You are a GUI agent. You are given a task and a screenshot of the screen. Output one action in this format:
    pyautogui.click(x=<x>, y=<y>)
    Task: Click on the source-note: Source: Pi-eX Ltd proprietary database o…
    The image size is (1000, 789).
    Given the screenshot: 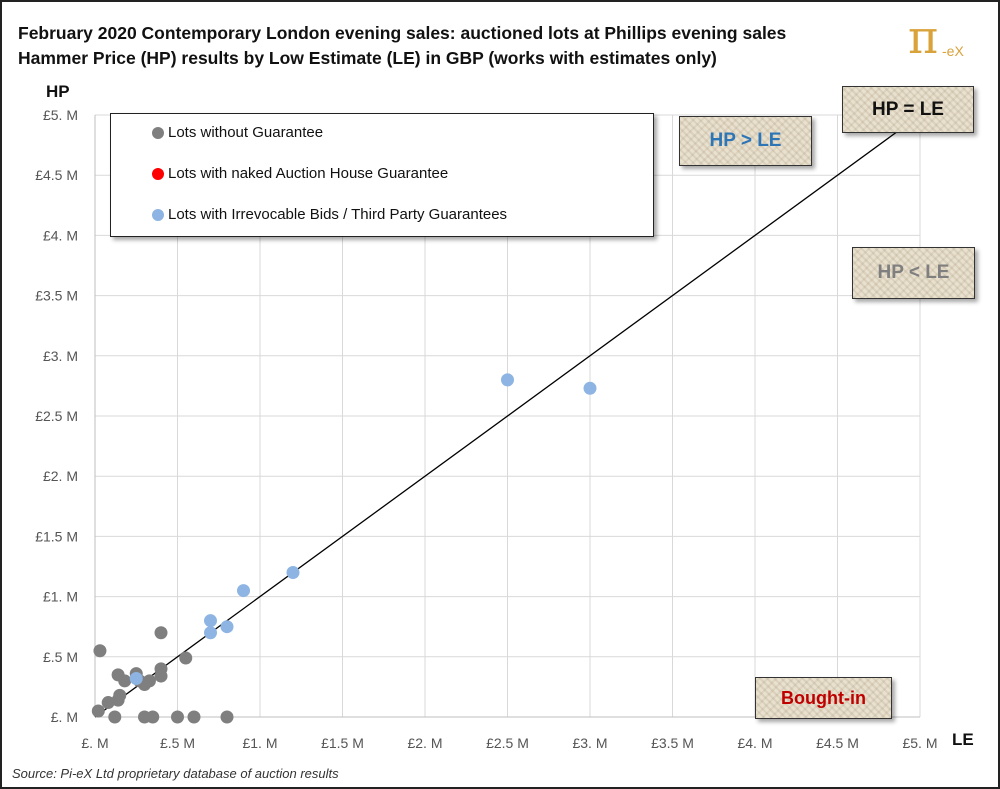 What is the action you would take?
    pyautogui.click(x=175, y=773)
    